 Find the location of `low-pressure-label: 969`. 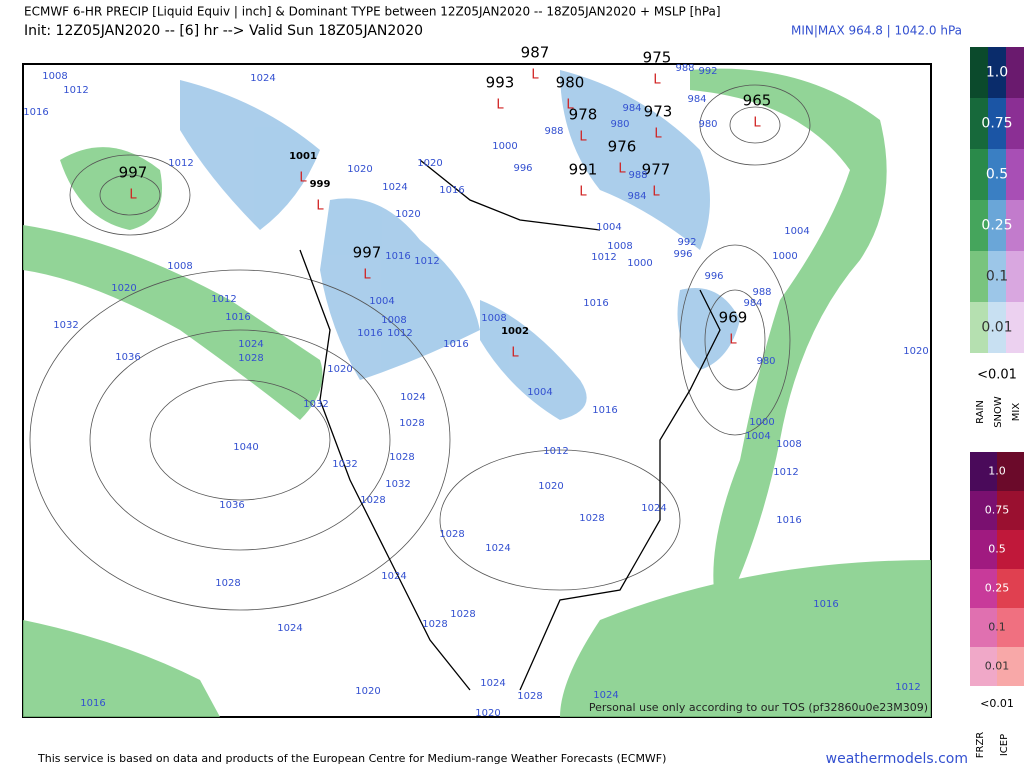

low-pressure-label: 969 is located at coordinates (733, 318).